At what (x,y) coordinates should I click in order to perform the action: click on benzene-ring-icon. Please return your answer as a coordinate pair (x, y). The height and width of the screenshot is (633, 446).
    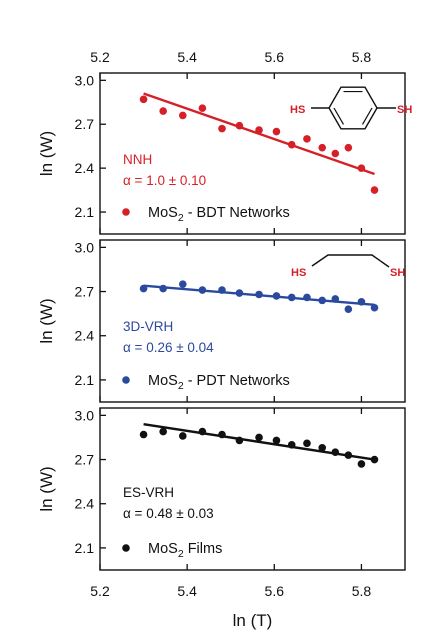
    Looking at the image, I should click on (353, 108).